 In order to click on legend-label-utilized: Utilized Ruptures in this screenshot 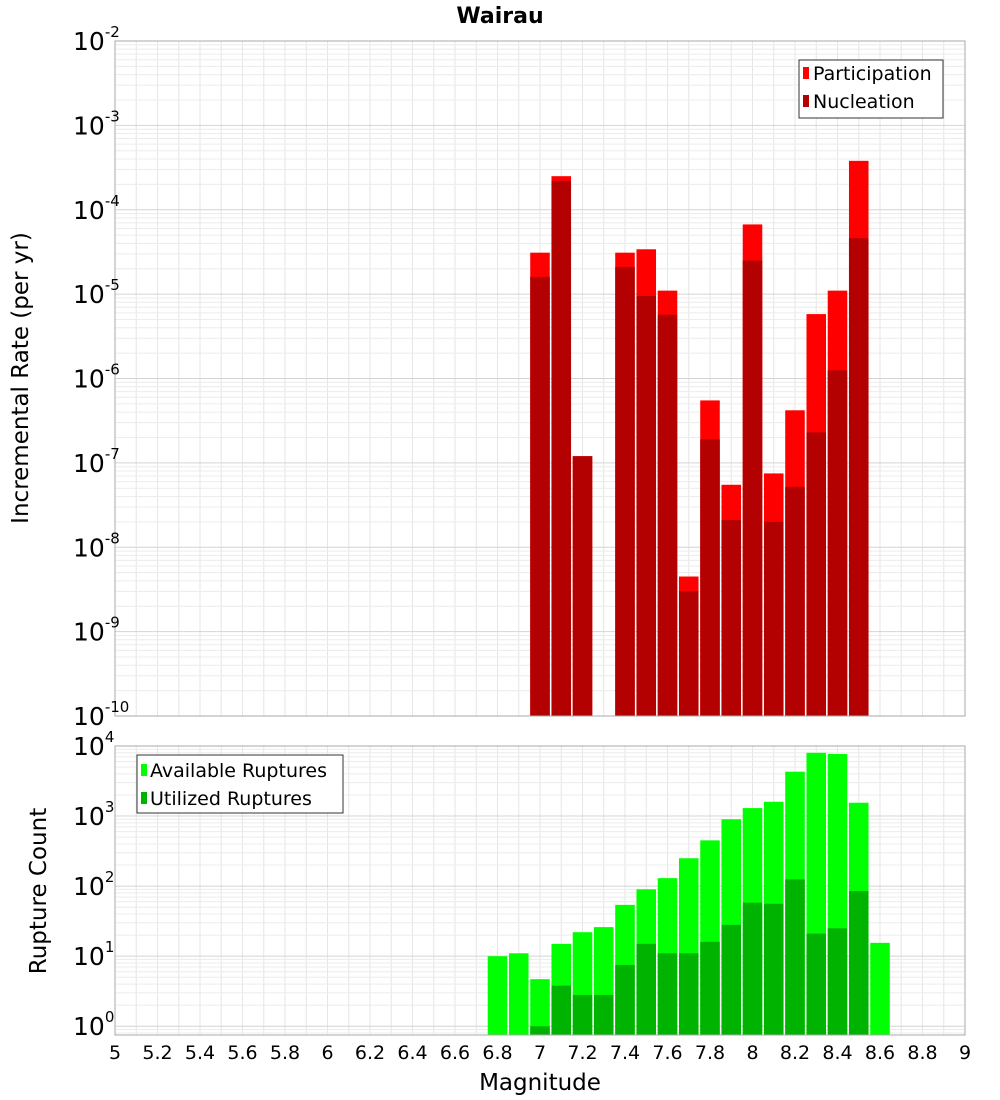, I will do `click(231, 799)`.